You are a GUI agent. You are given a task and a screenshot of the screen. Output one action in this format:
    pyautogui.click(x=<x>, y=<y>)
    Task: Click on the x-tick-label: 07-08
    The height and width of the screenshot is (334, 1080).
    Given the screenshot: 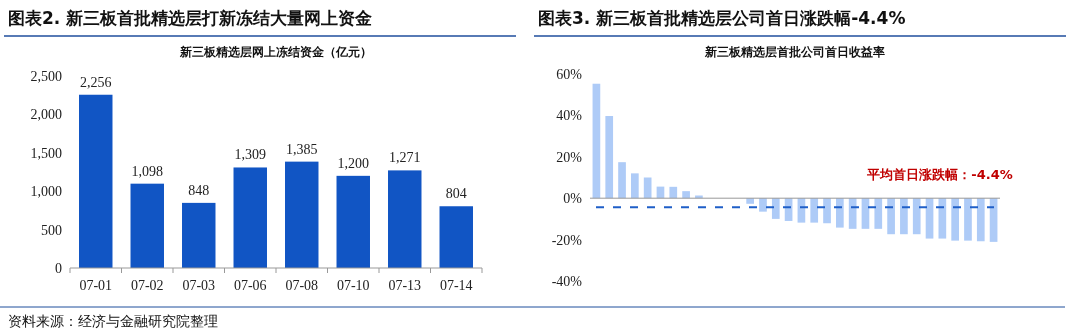 What is the action you would take?
    pyautogui.click(x=302, y=285)
    